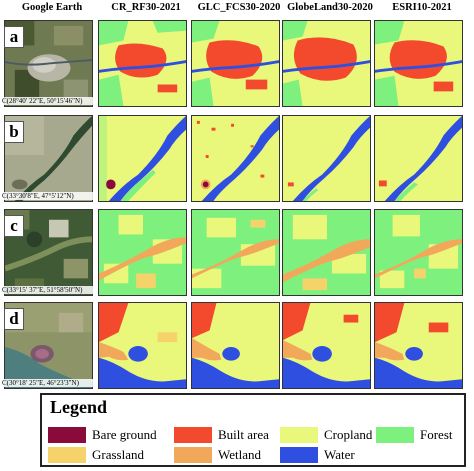 This screenshot has height=471, width=474. I want to click on coordinate-label-c: C(33°15′ 37″E, 51°58′50″N), so click(50, 290).